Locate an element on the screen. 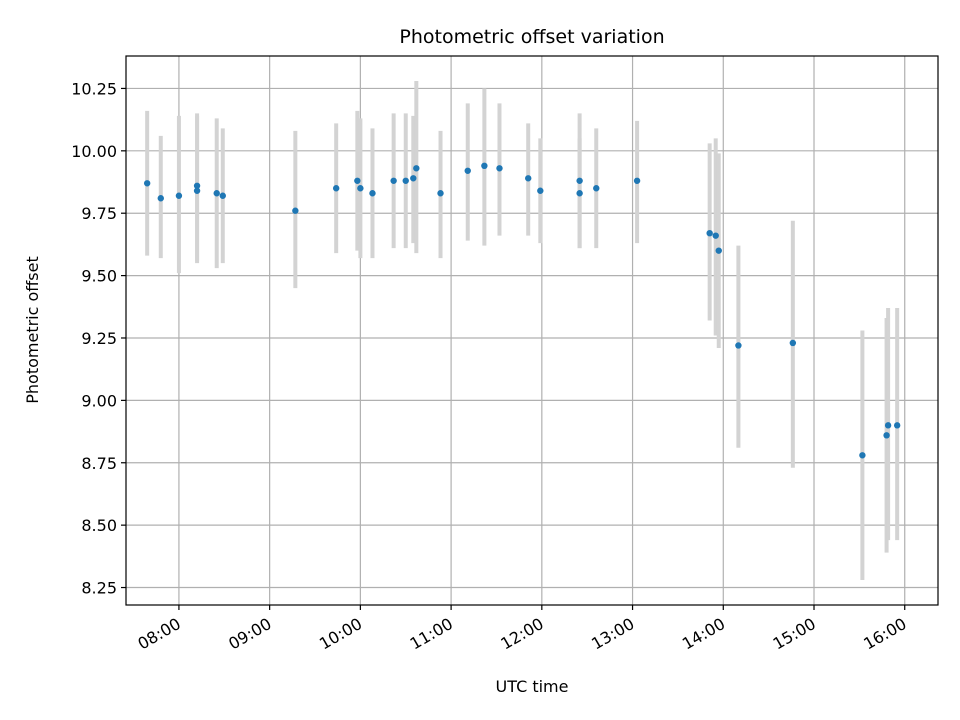 The width and height of the screenshot is (960, 720). y-tick-label: 10.00 is located at coordinates (94, 151).